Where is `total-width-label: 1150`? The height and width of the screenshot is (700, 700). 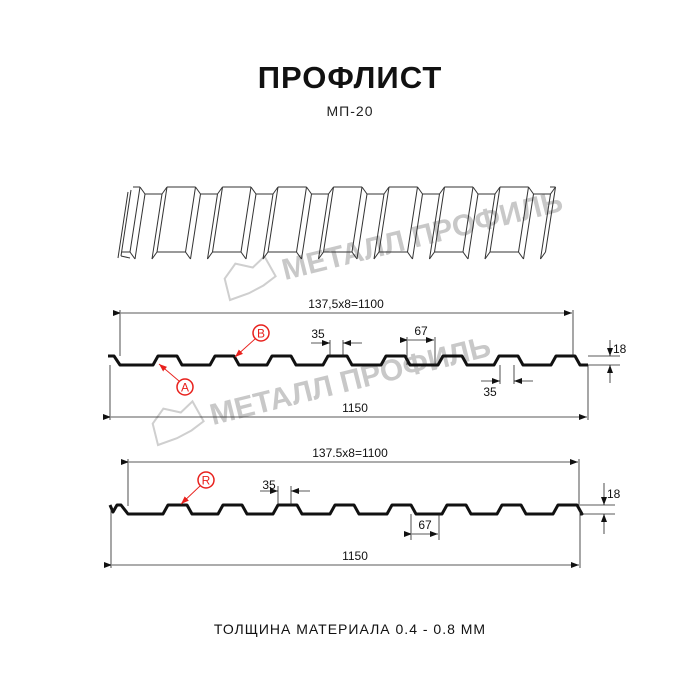
total-width-label: 1150 is located at coordinates (355, 556).